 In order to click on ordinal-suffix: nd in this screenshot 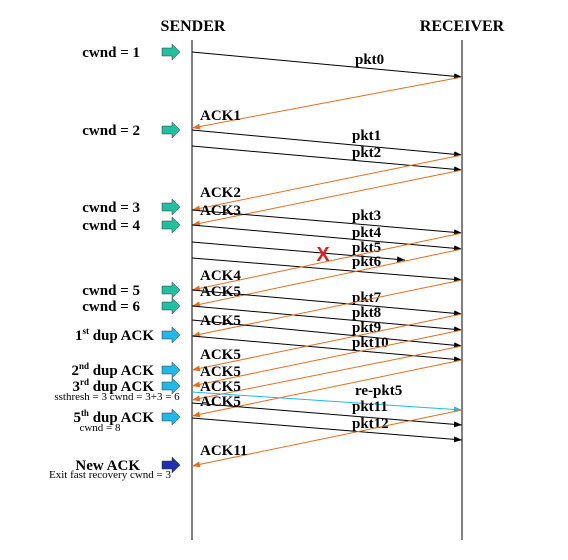, I will do `click(84, 366)`.